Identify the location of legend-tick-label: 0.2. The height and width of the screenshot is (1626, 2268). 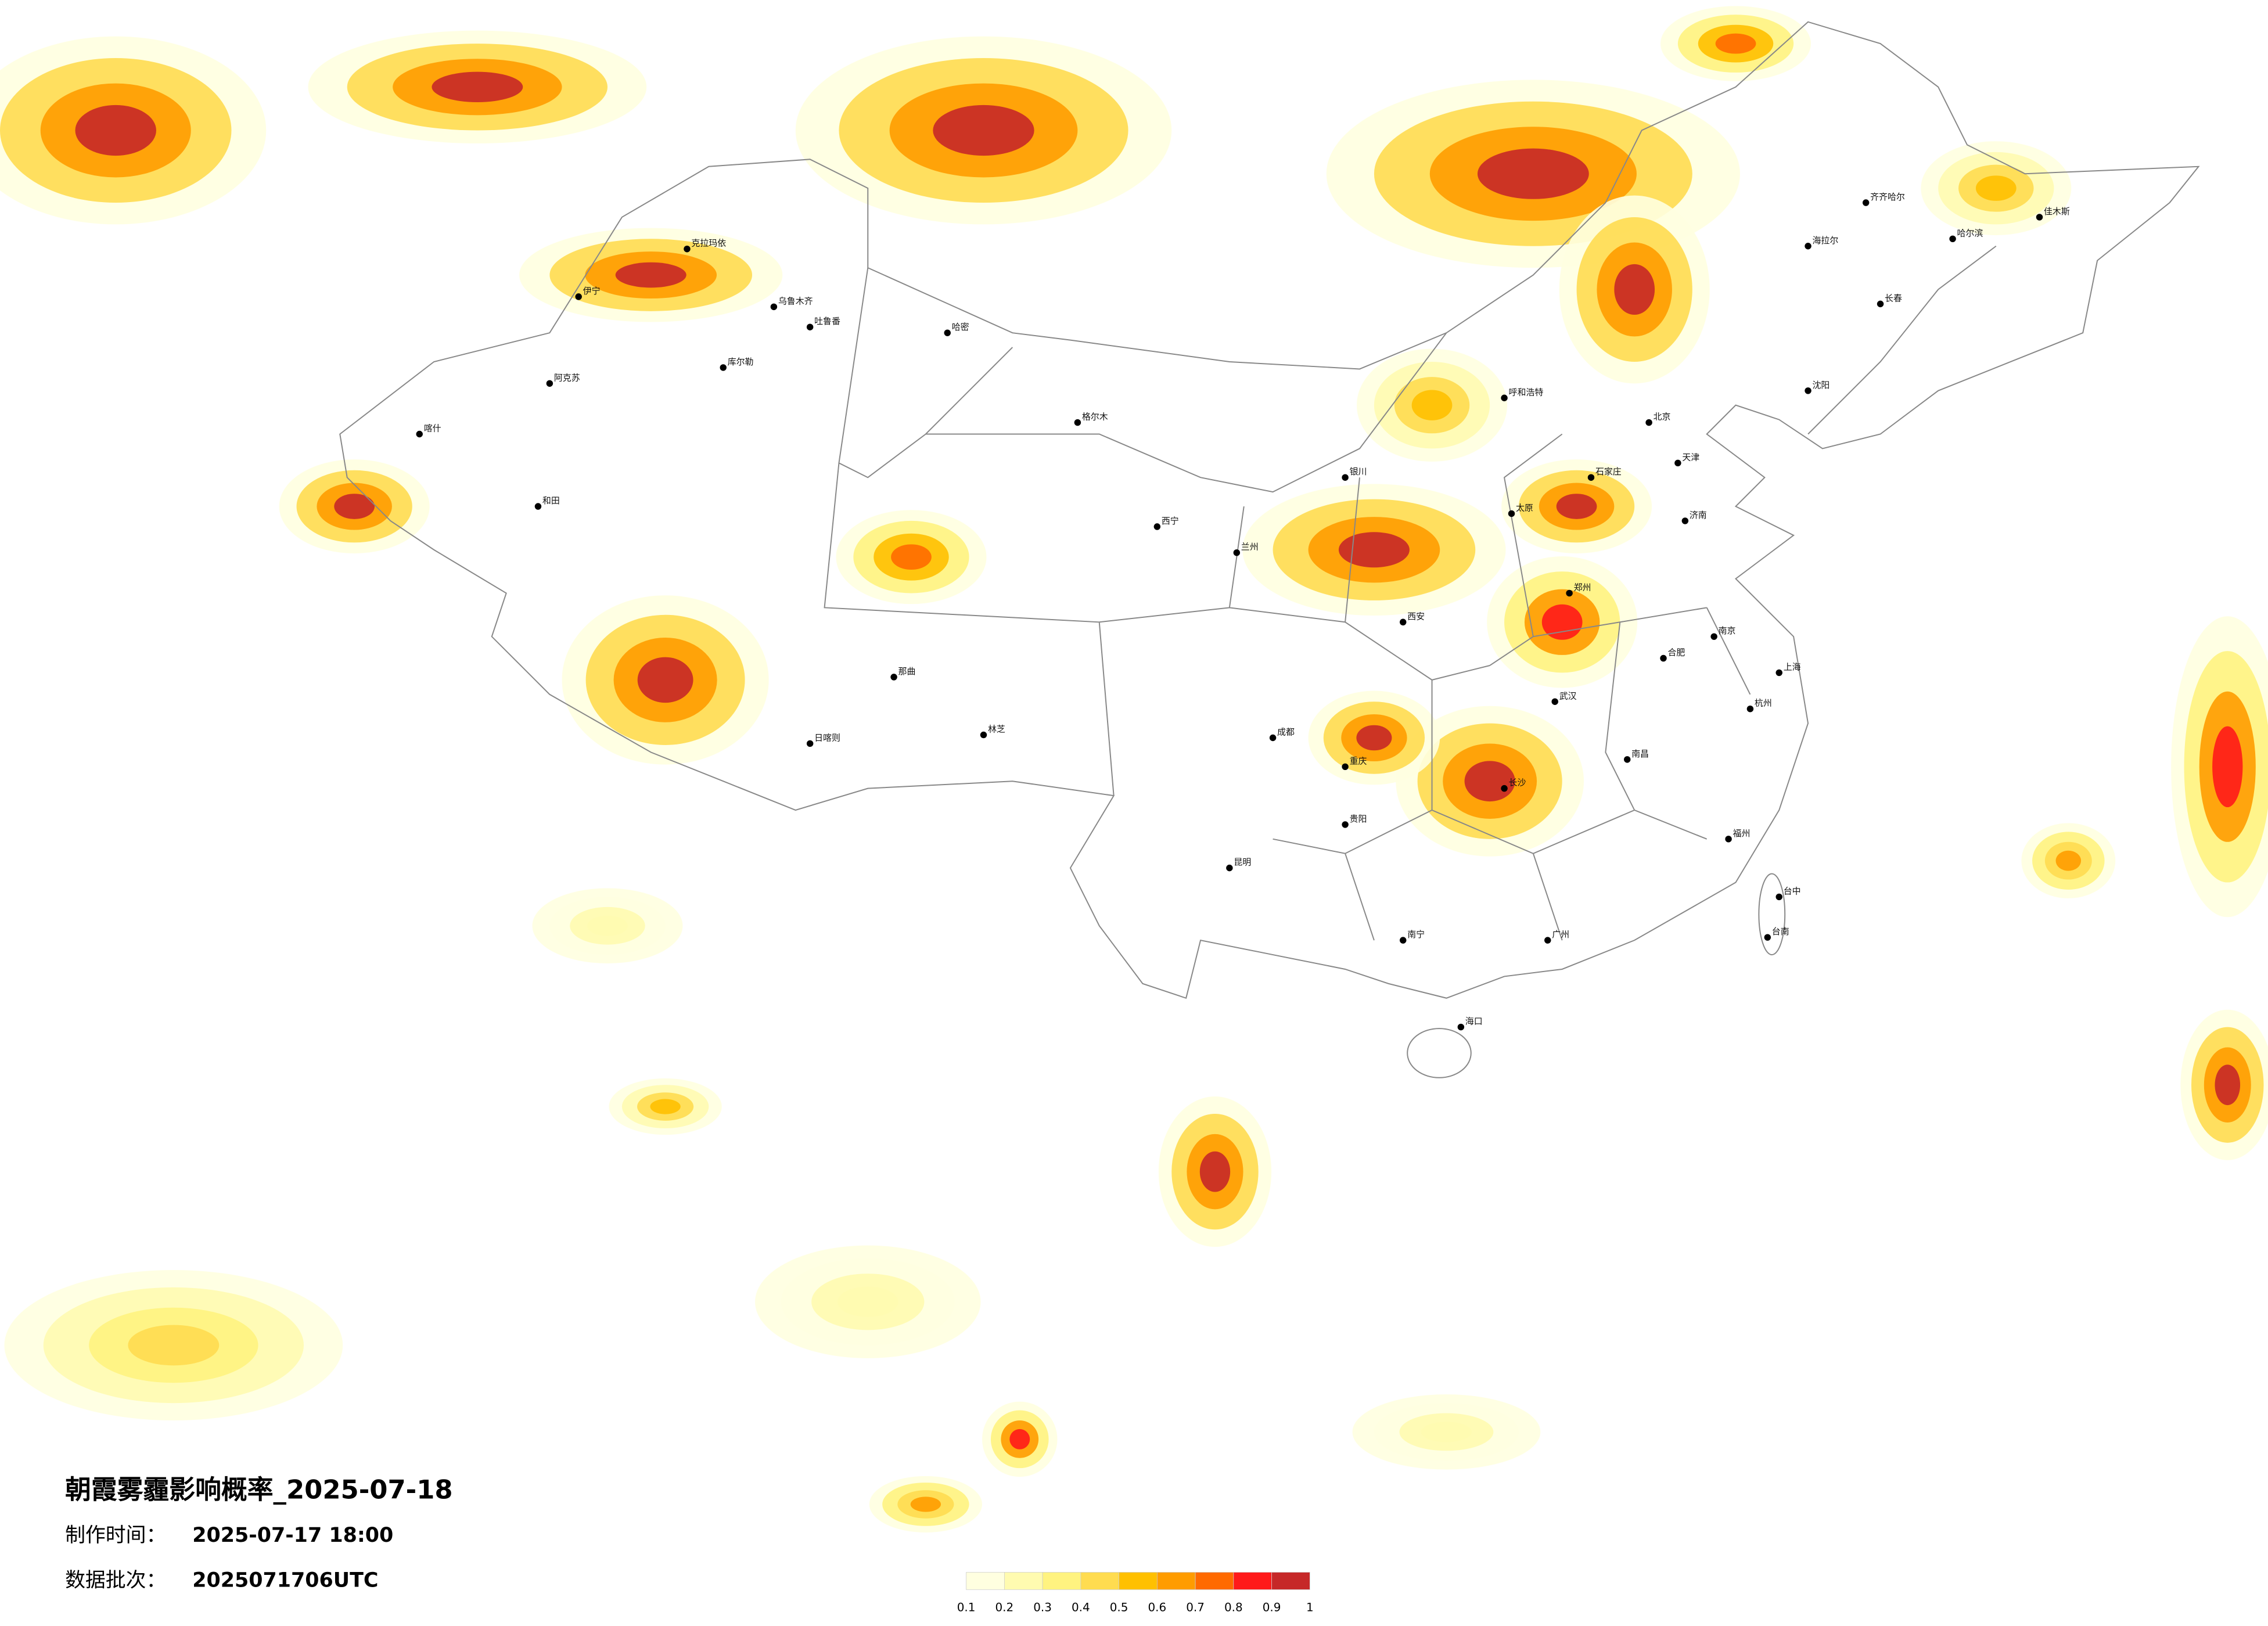
(1004, 1607).